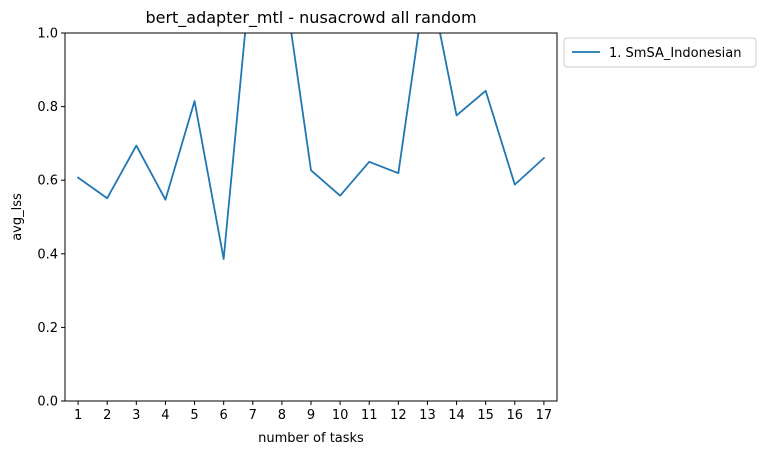 The image size is (765, 455). What do you see at coordinates (398, 415) in the screenshot?
I see `x-tick-label: 12` at bounding box center [398, 415].